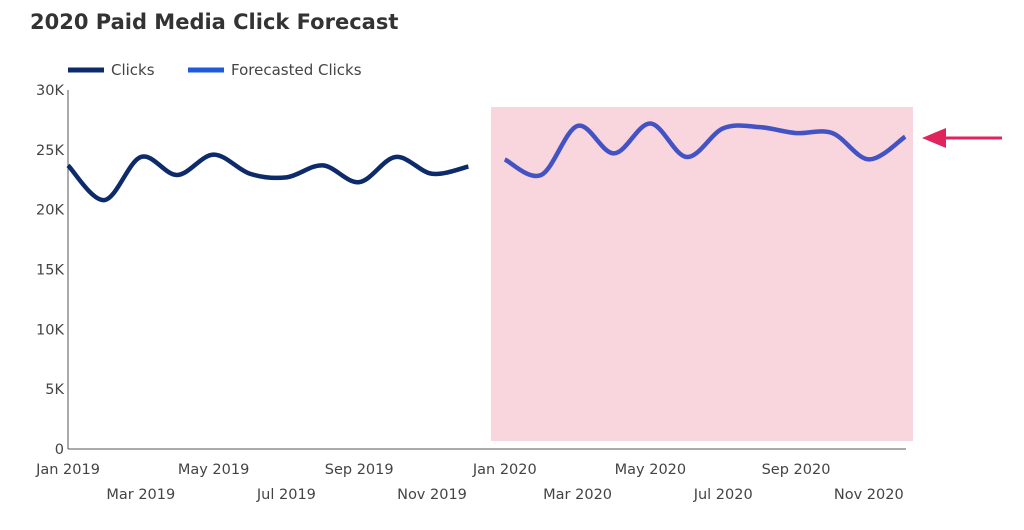  I want to click on y-tick-label: 5K, so click(54, 390).